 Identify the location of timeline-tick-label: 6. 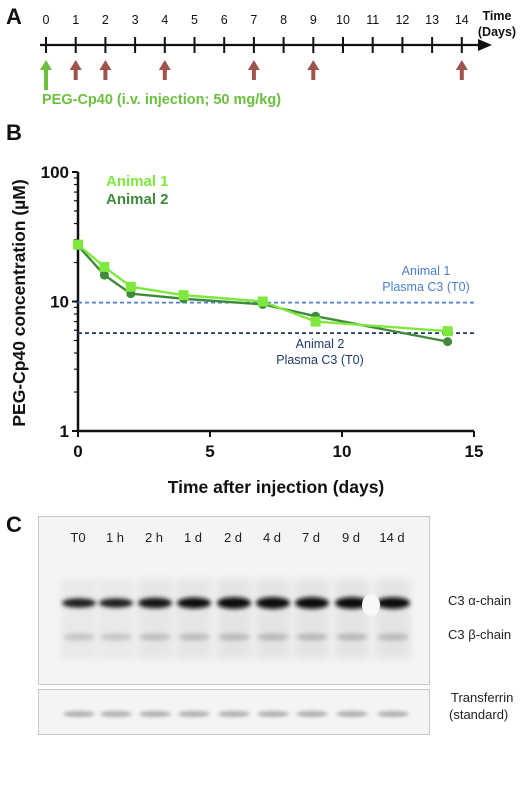
(224, 20).